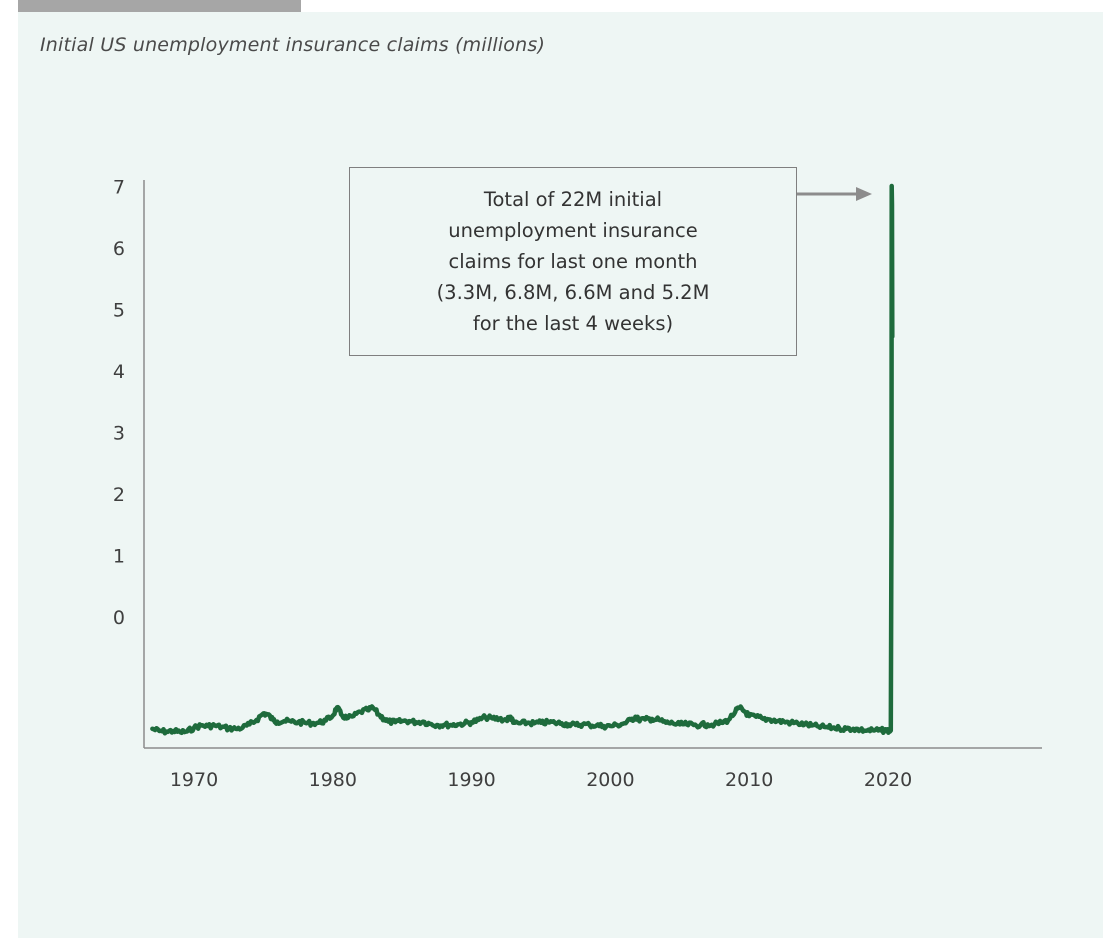  What do you see at coordinates (888, 780) in the screenshot?
I see `x-tick-label: 2020` at bounding box center [888, 780].